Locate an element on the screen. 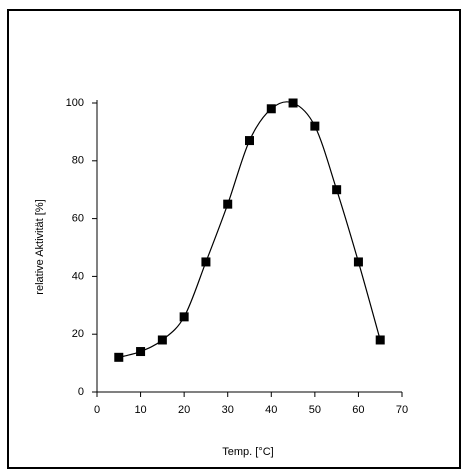 This screenshot has width=469, height=472. x-tick-label: 70 is located at coordinates (402, 410).